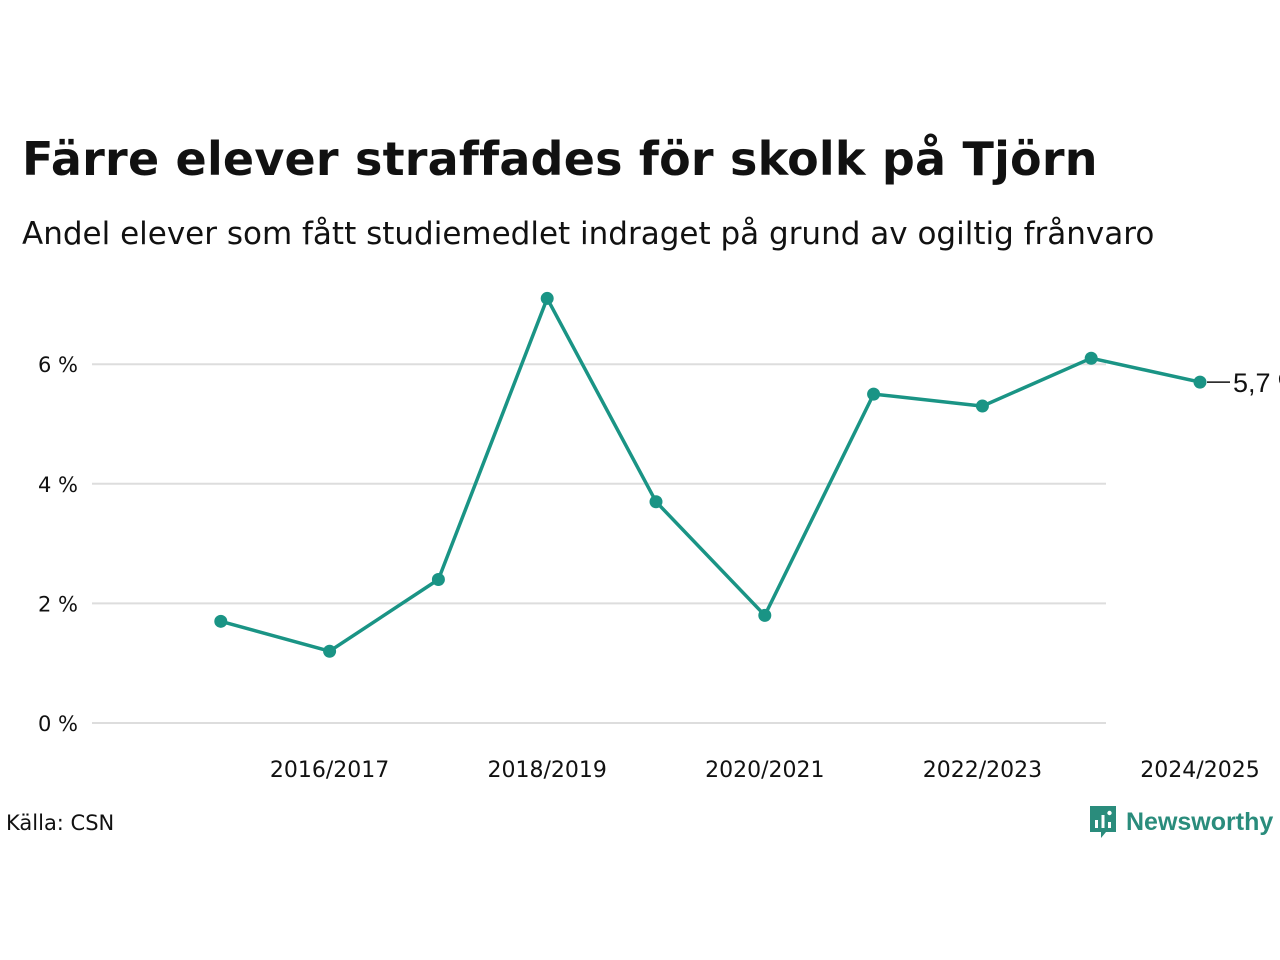 This screenshot has width=1280, height=960. What do you see at coordinates (547, 770) in the screenshot?
I see `x-tick-label: 2018/2019` at bounding box center [547, 770].